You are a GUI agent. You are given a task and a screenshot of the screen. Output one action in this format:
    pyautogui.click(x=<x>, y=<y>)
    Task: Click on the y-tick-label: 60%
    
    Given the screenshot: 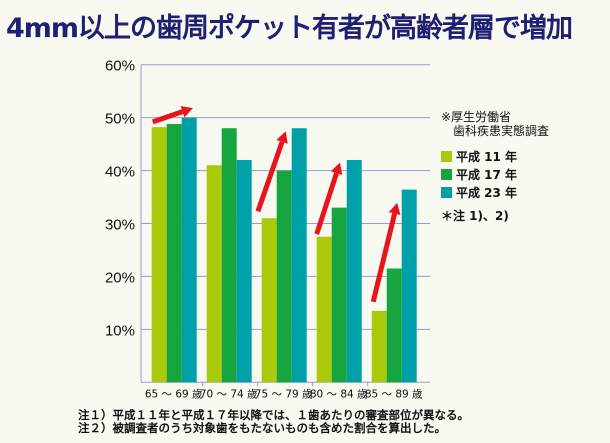 What is the action you would take?
    pyautogui.click(x=120, y=66)
    